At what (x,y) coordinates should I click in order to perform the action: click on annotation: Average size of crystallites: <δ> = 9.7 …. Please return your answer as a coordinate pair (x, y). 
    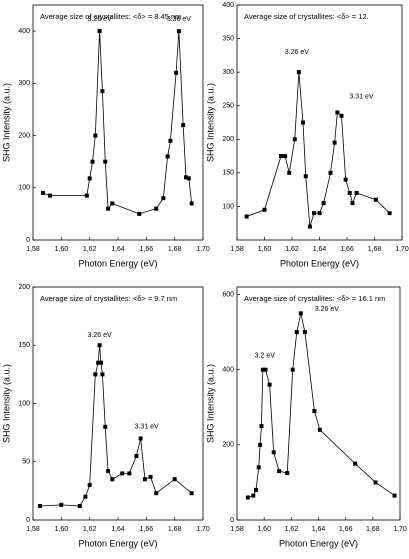
    Looking at the image, I should click on (108, 298).